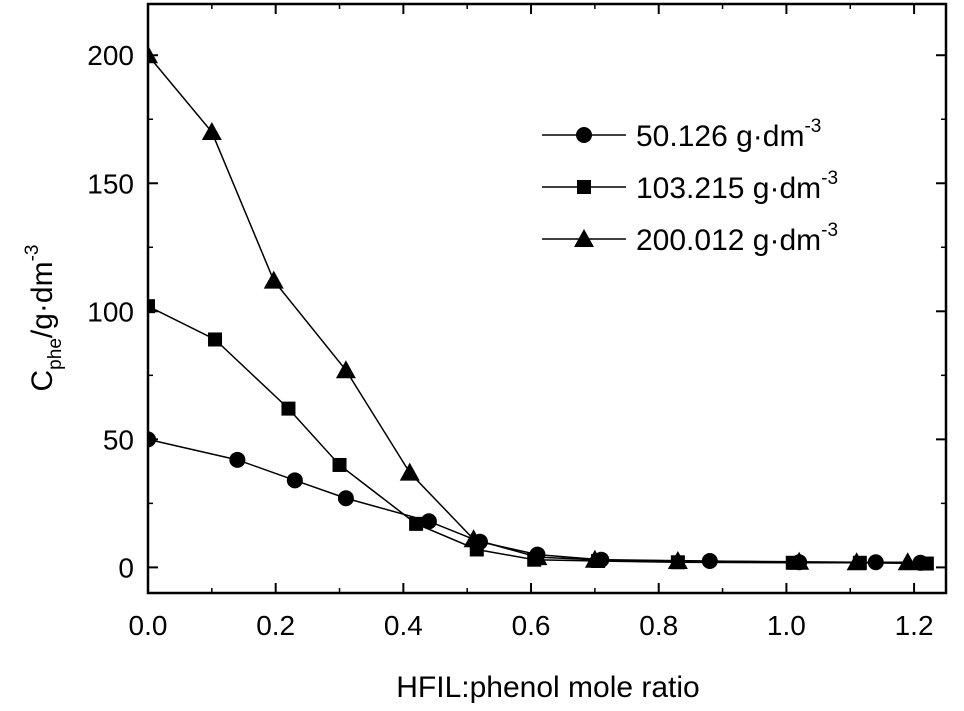 The height and width of the screenshot is (711, 964). I want to click on legend-label-main: 50.126 g·dm, so click(720, 136).